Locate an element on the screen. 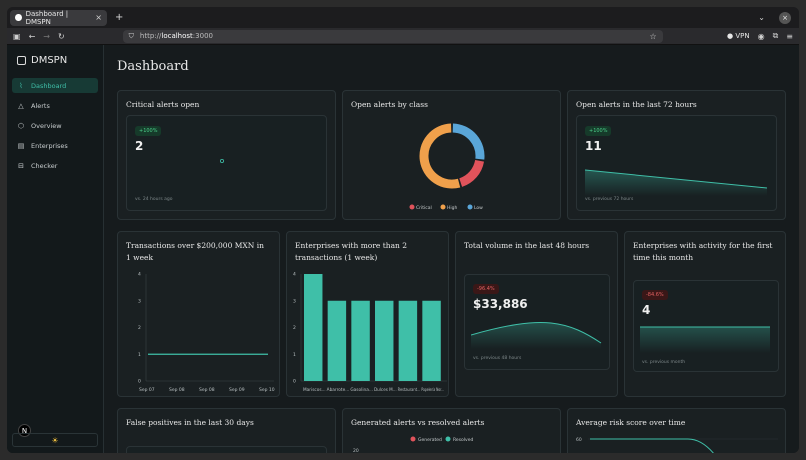 This screenshot has height=460, width=806. extensions-icon: ⧉ is located at coordinates (775, 35).